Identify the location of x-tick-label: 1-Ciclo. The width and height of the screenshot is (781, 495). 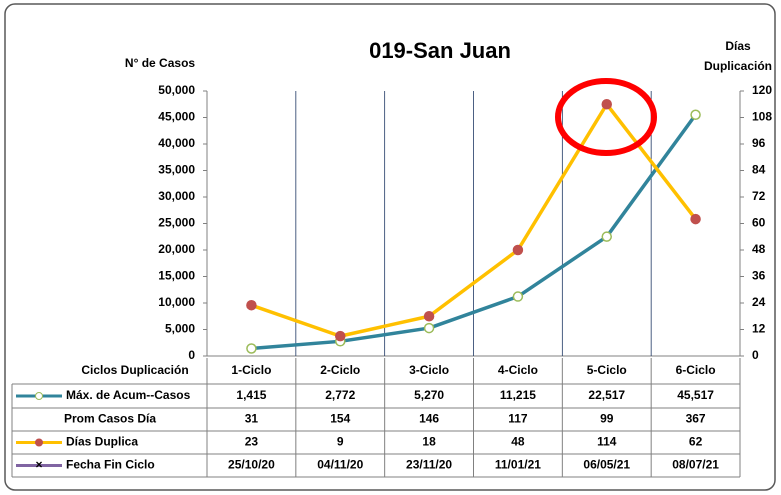
(251, 370).